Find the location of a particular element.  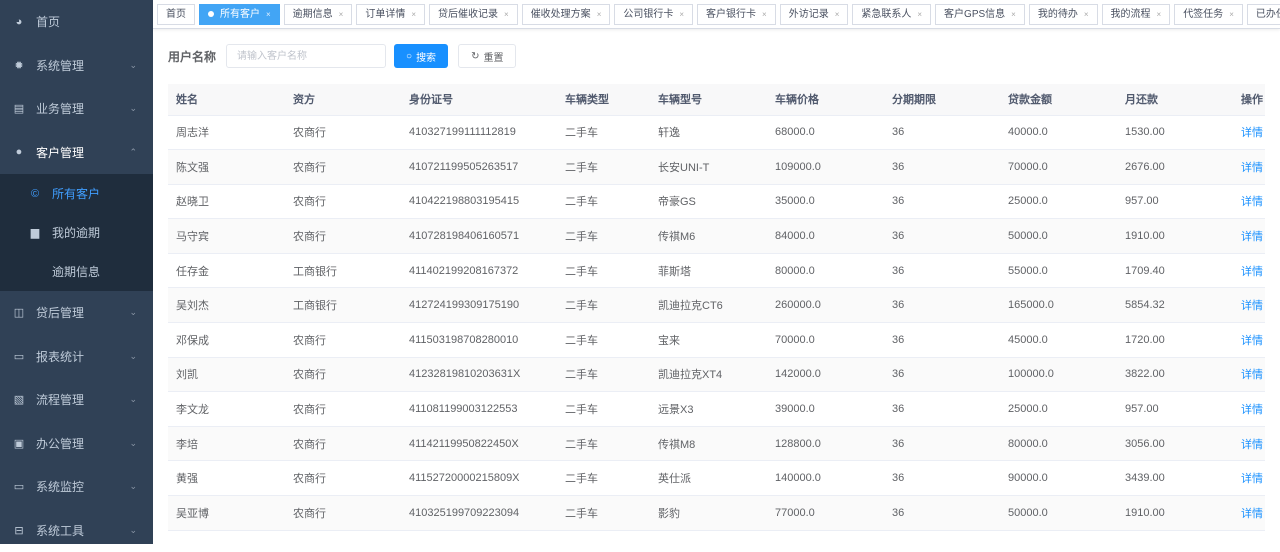

table-cell: 90000.0 is located at coordinates (1058, 478).